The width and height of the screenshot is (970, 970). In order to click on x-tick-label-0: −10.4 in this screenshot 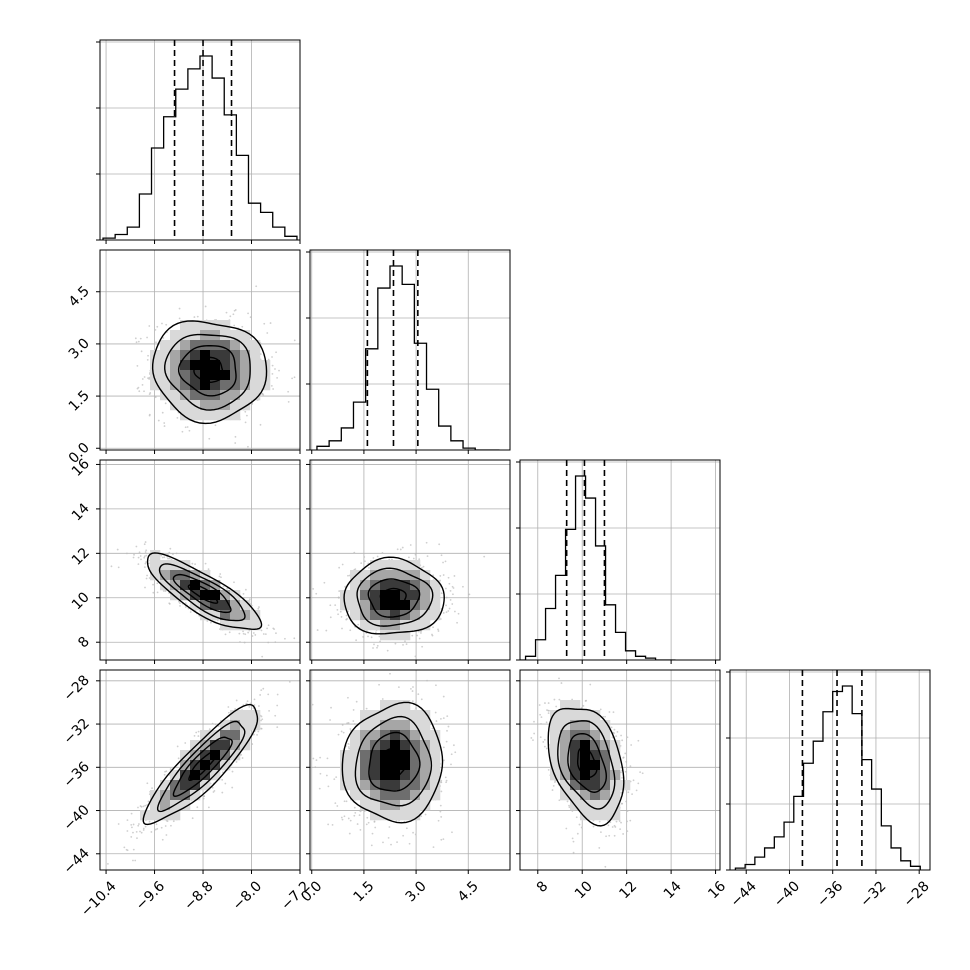, I will do `click(99, 899)`.